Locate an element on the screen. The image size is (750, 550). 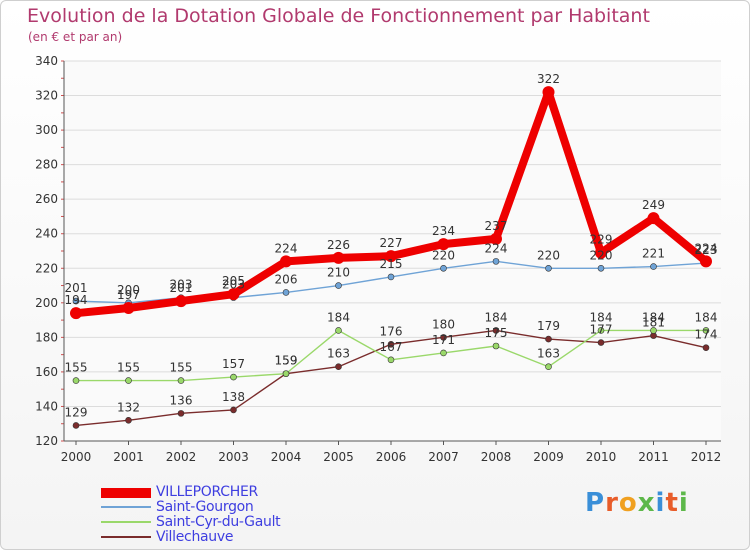
legend-label: Saint-Gourgon is located at coordinates (205, 507).